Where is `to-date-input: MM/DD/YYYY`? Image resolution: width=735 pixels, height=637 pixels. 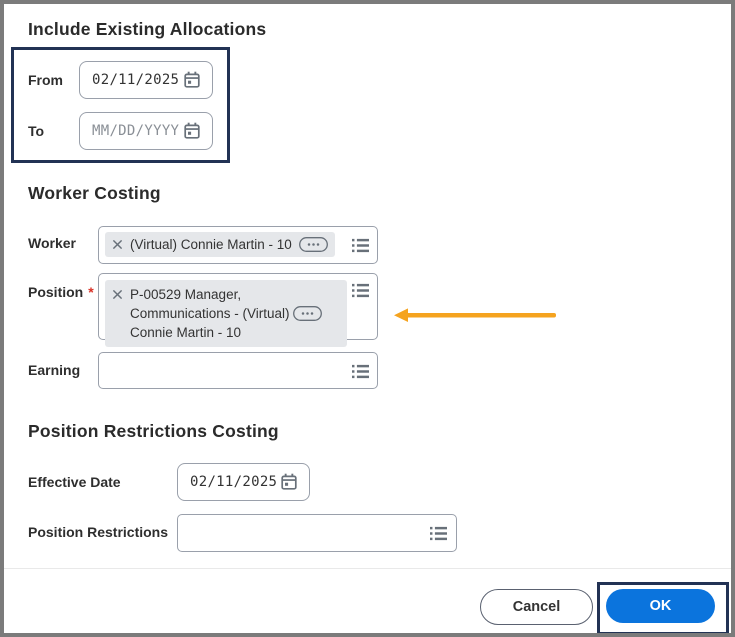 to-date-input: MM/DD/YYYY is located at coordinates (146, 131).